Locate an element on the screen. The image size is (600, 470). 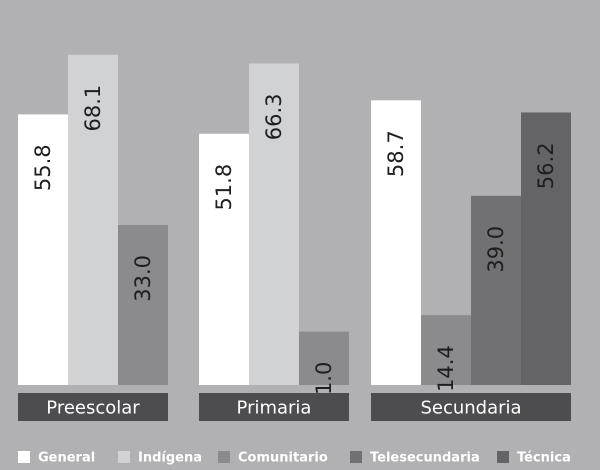
bar-value-label: 58.7 is located at coordinates (396, 153).